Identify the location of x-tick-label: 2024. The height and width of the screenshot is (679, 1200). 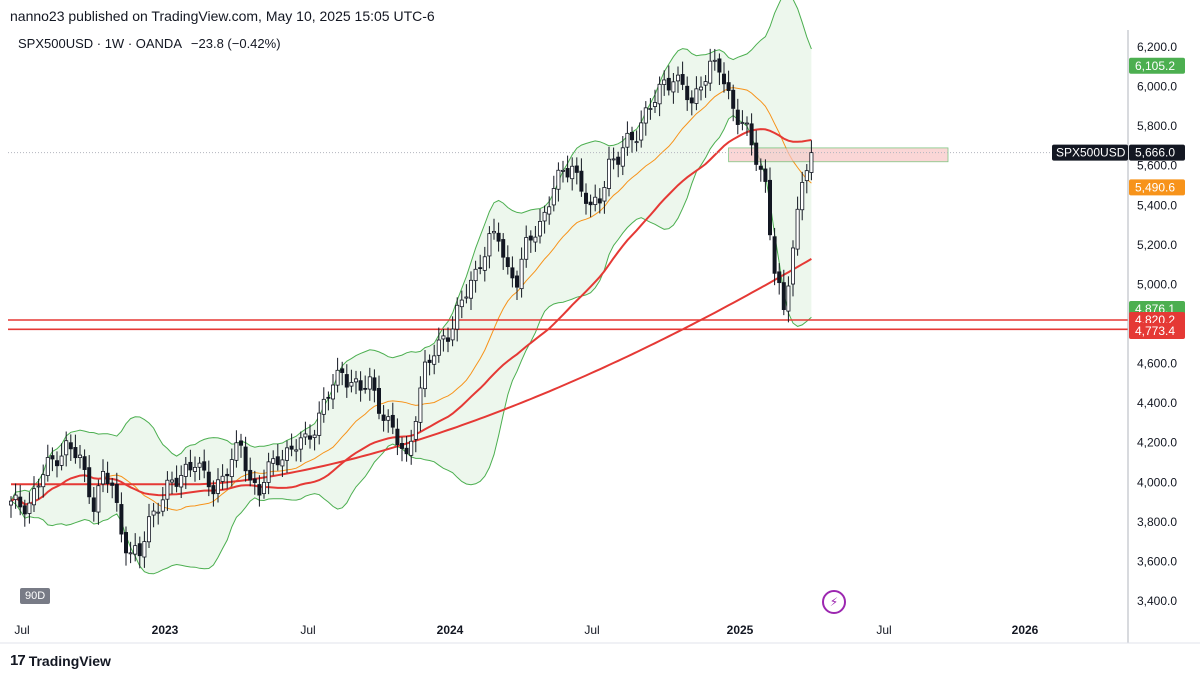
(450, 630).